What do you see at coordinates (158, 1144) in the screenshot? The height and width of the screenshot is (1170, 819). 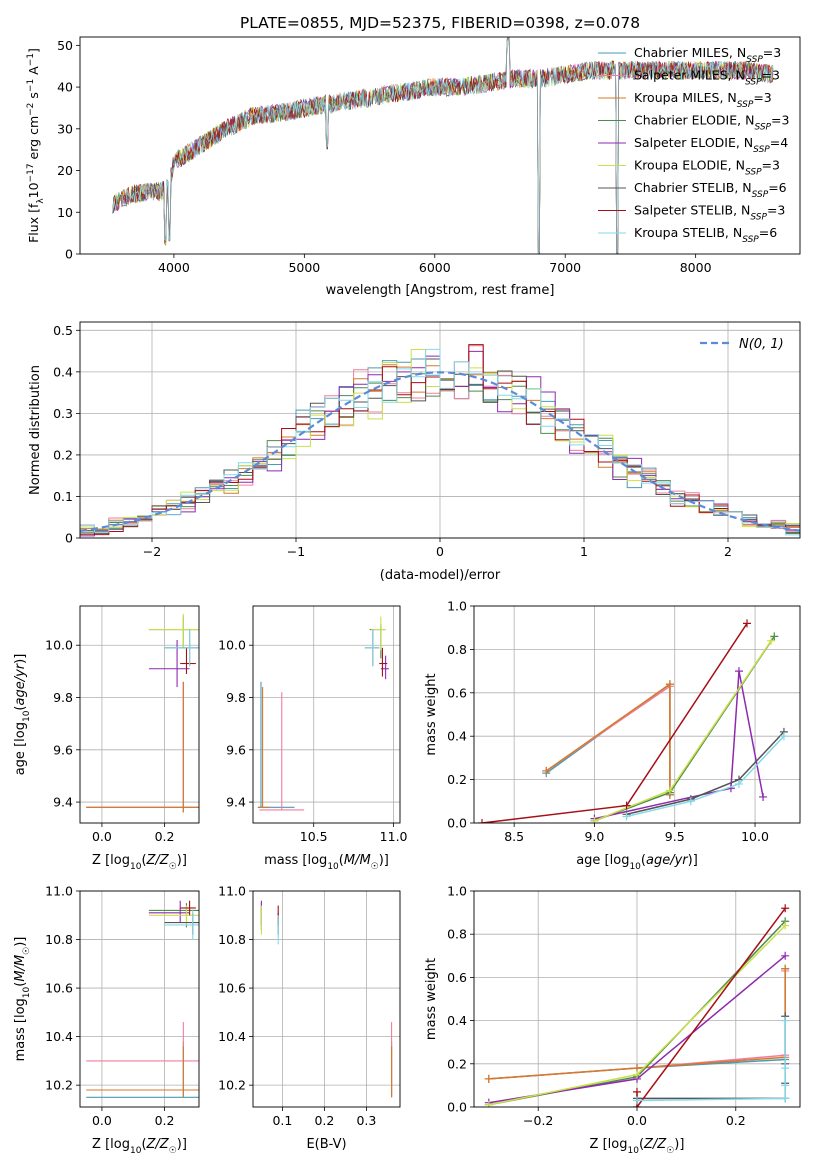 I see `label-part: Z/Z` at bounding box center [158, 1144].